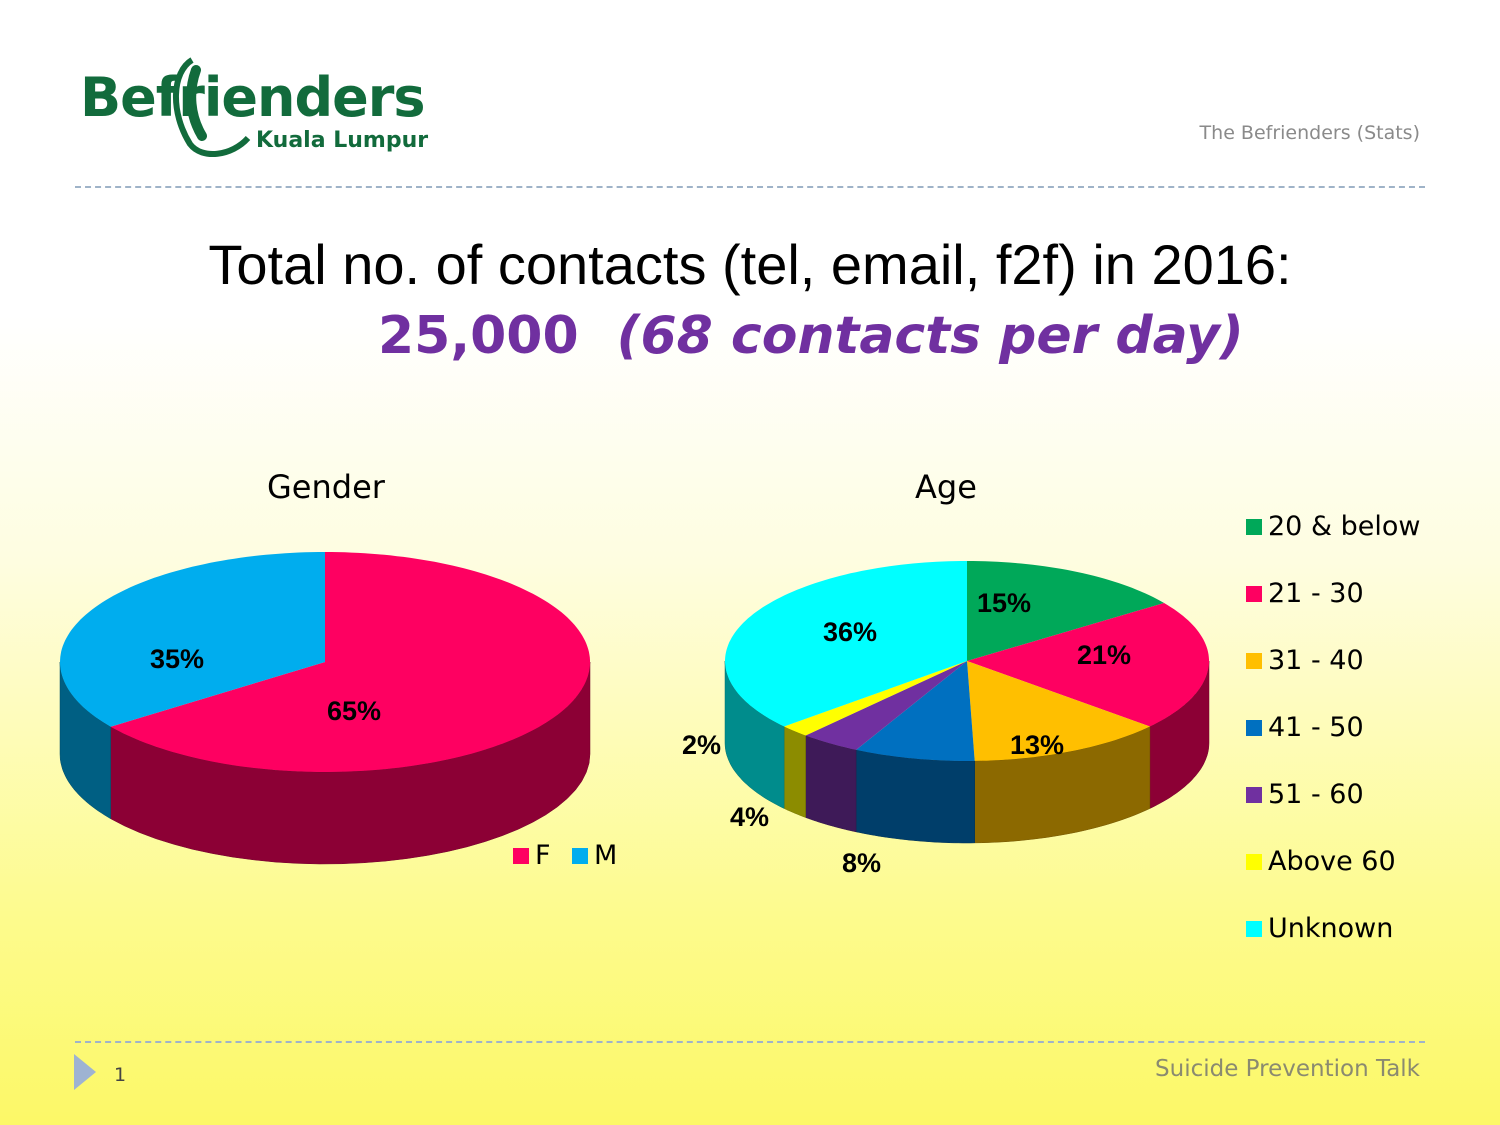 The width and height of the screenshot is (1500, 1125). I want to click on gender-chart-title: Gender, so click(326, 487).